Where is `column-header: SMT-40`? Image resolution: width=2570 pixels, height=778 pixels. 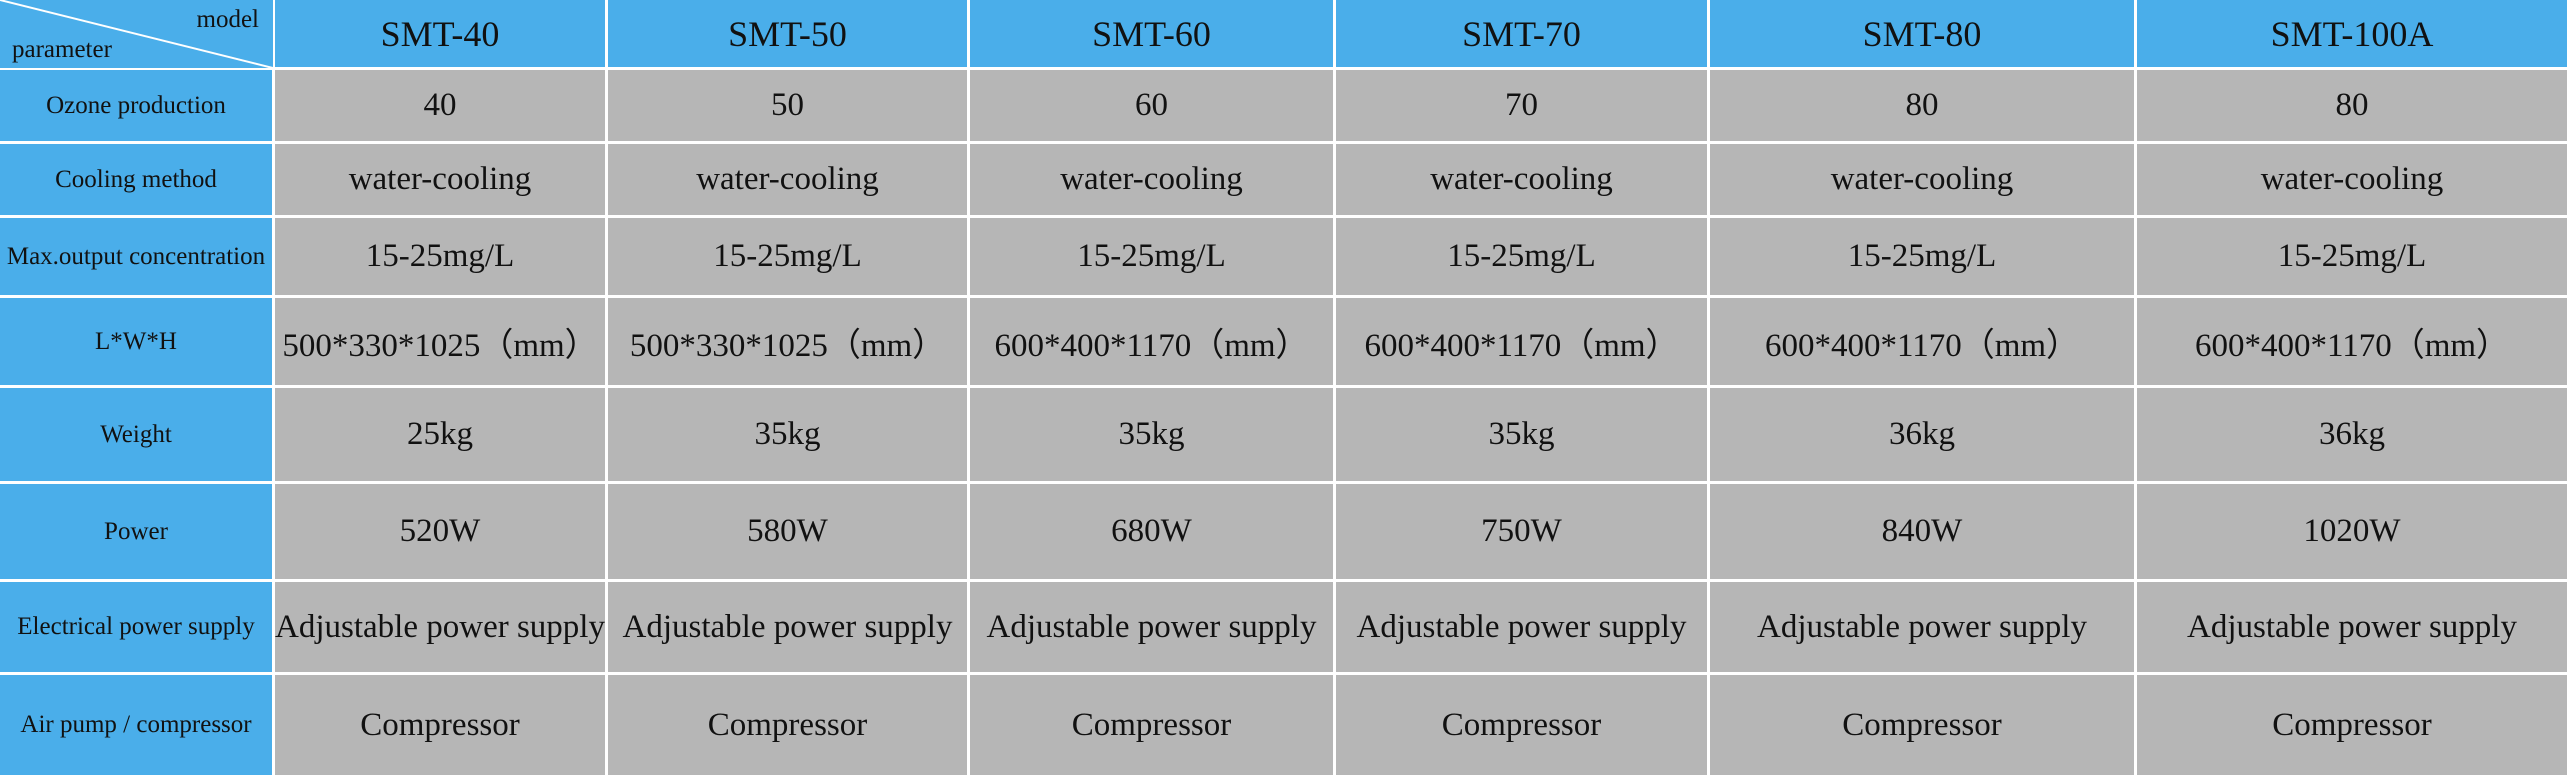
column-header: SMT-40 is located at coordinates (440, 33).